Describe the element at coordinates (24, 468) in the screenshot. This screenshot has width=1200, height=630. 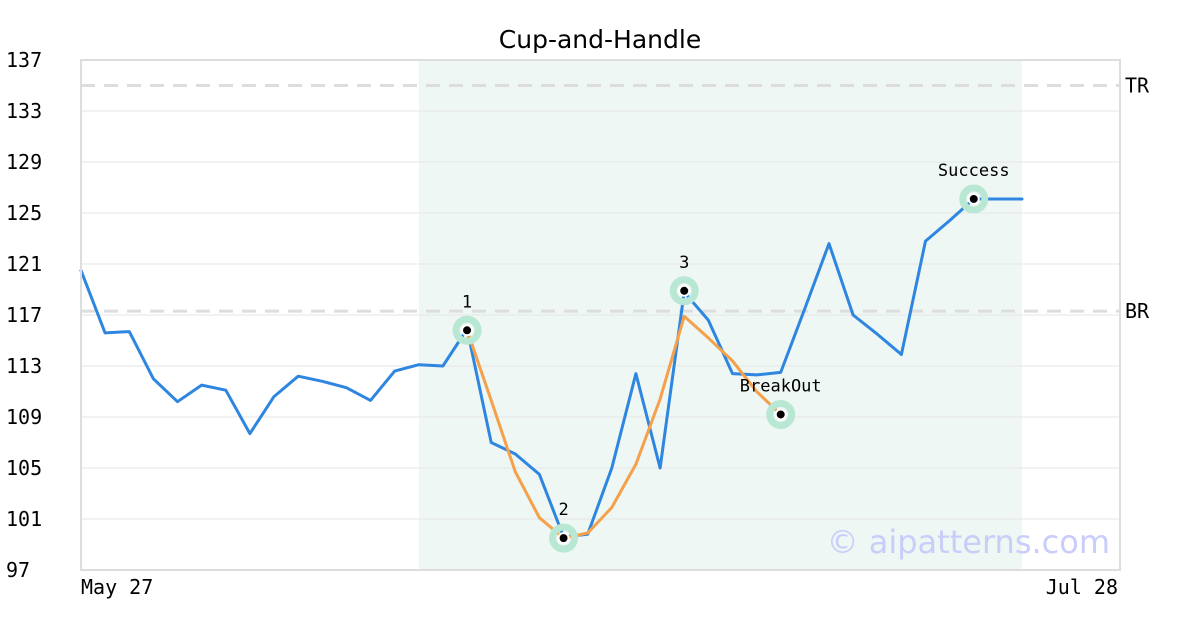
I see `y-tick-label: 105` at that location.